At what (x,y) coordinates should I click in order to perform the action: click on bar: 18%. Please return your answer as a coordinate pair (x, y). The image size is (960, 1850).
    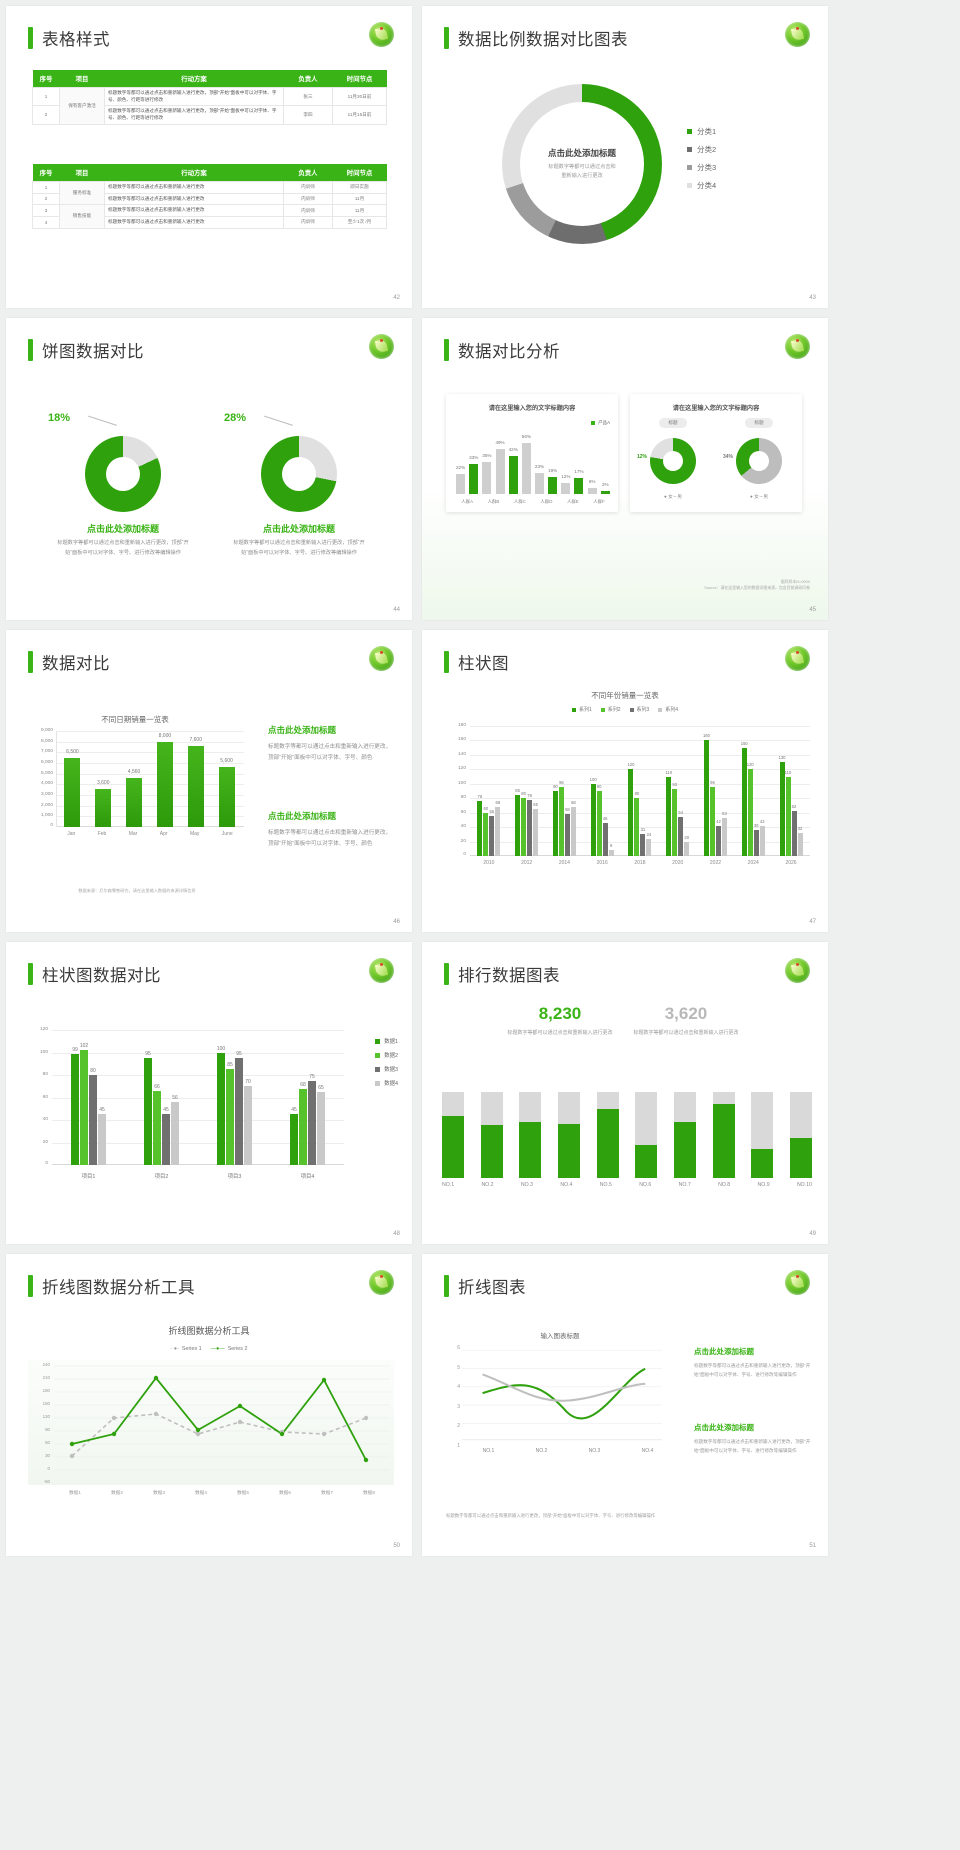
    Looking at the image, I should click on (552, 481).